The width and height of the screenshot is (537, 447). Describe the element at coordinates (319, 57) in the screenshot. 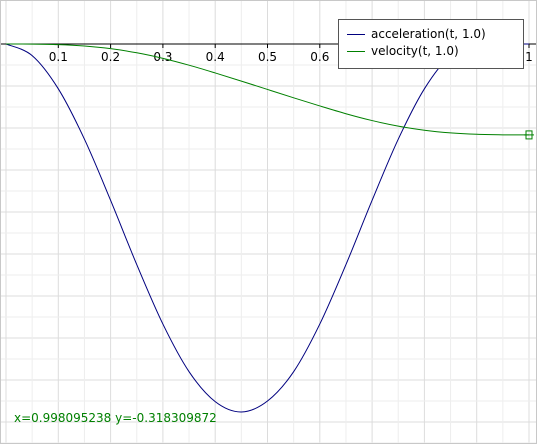

I see `x-tick-label: 0.6` at that location.